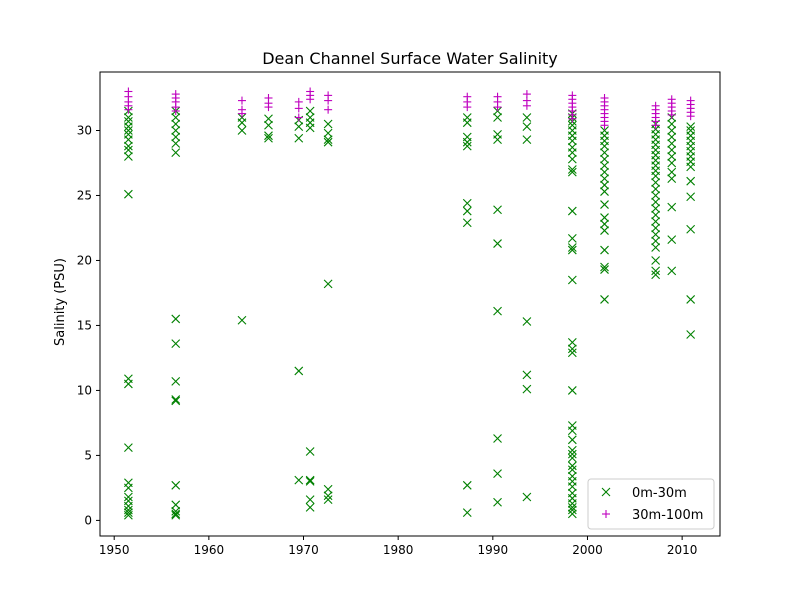 Image resolution: width=800 pixels, height=604 pixels. Describe the element at coordinates (587, 550) in the screenshot. I see `x-tick-label: 2000` at that location.